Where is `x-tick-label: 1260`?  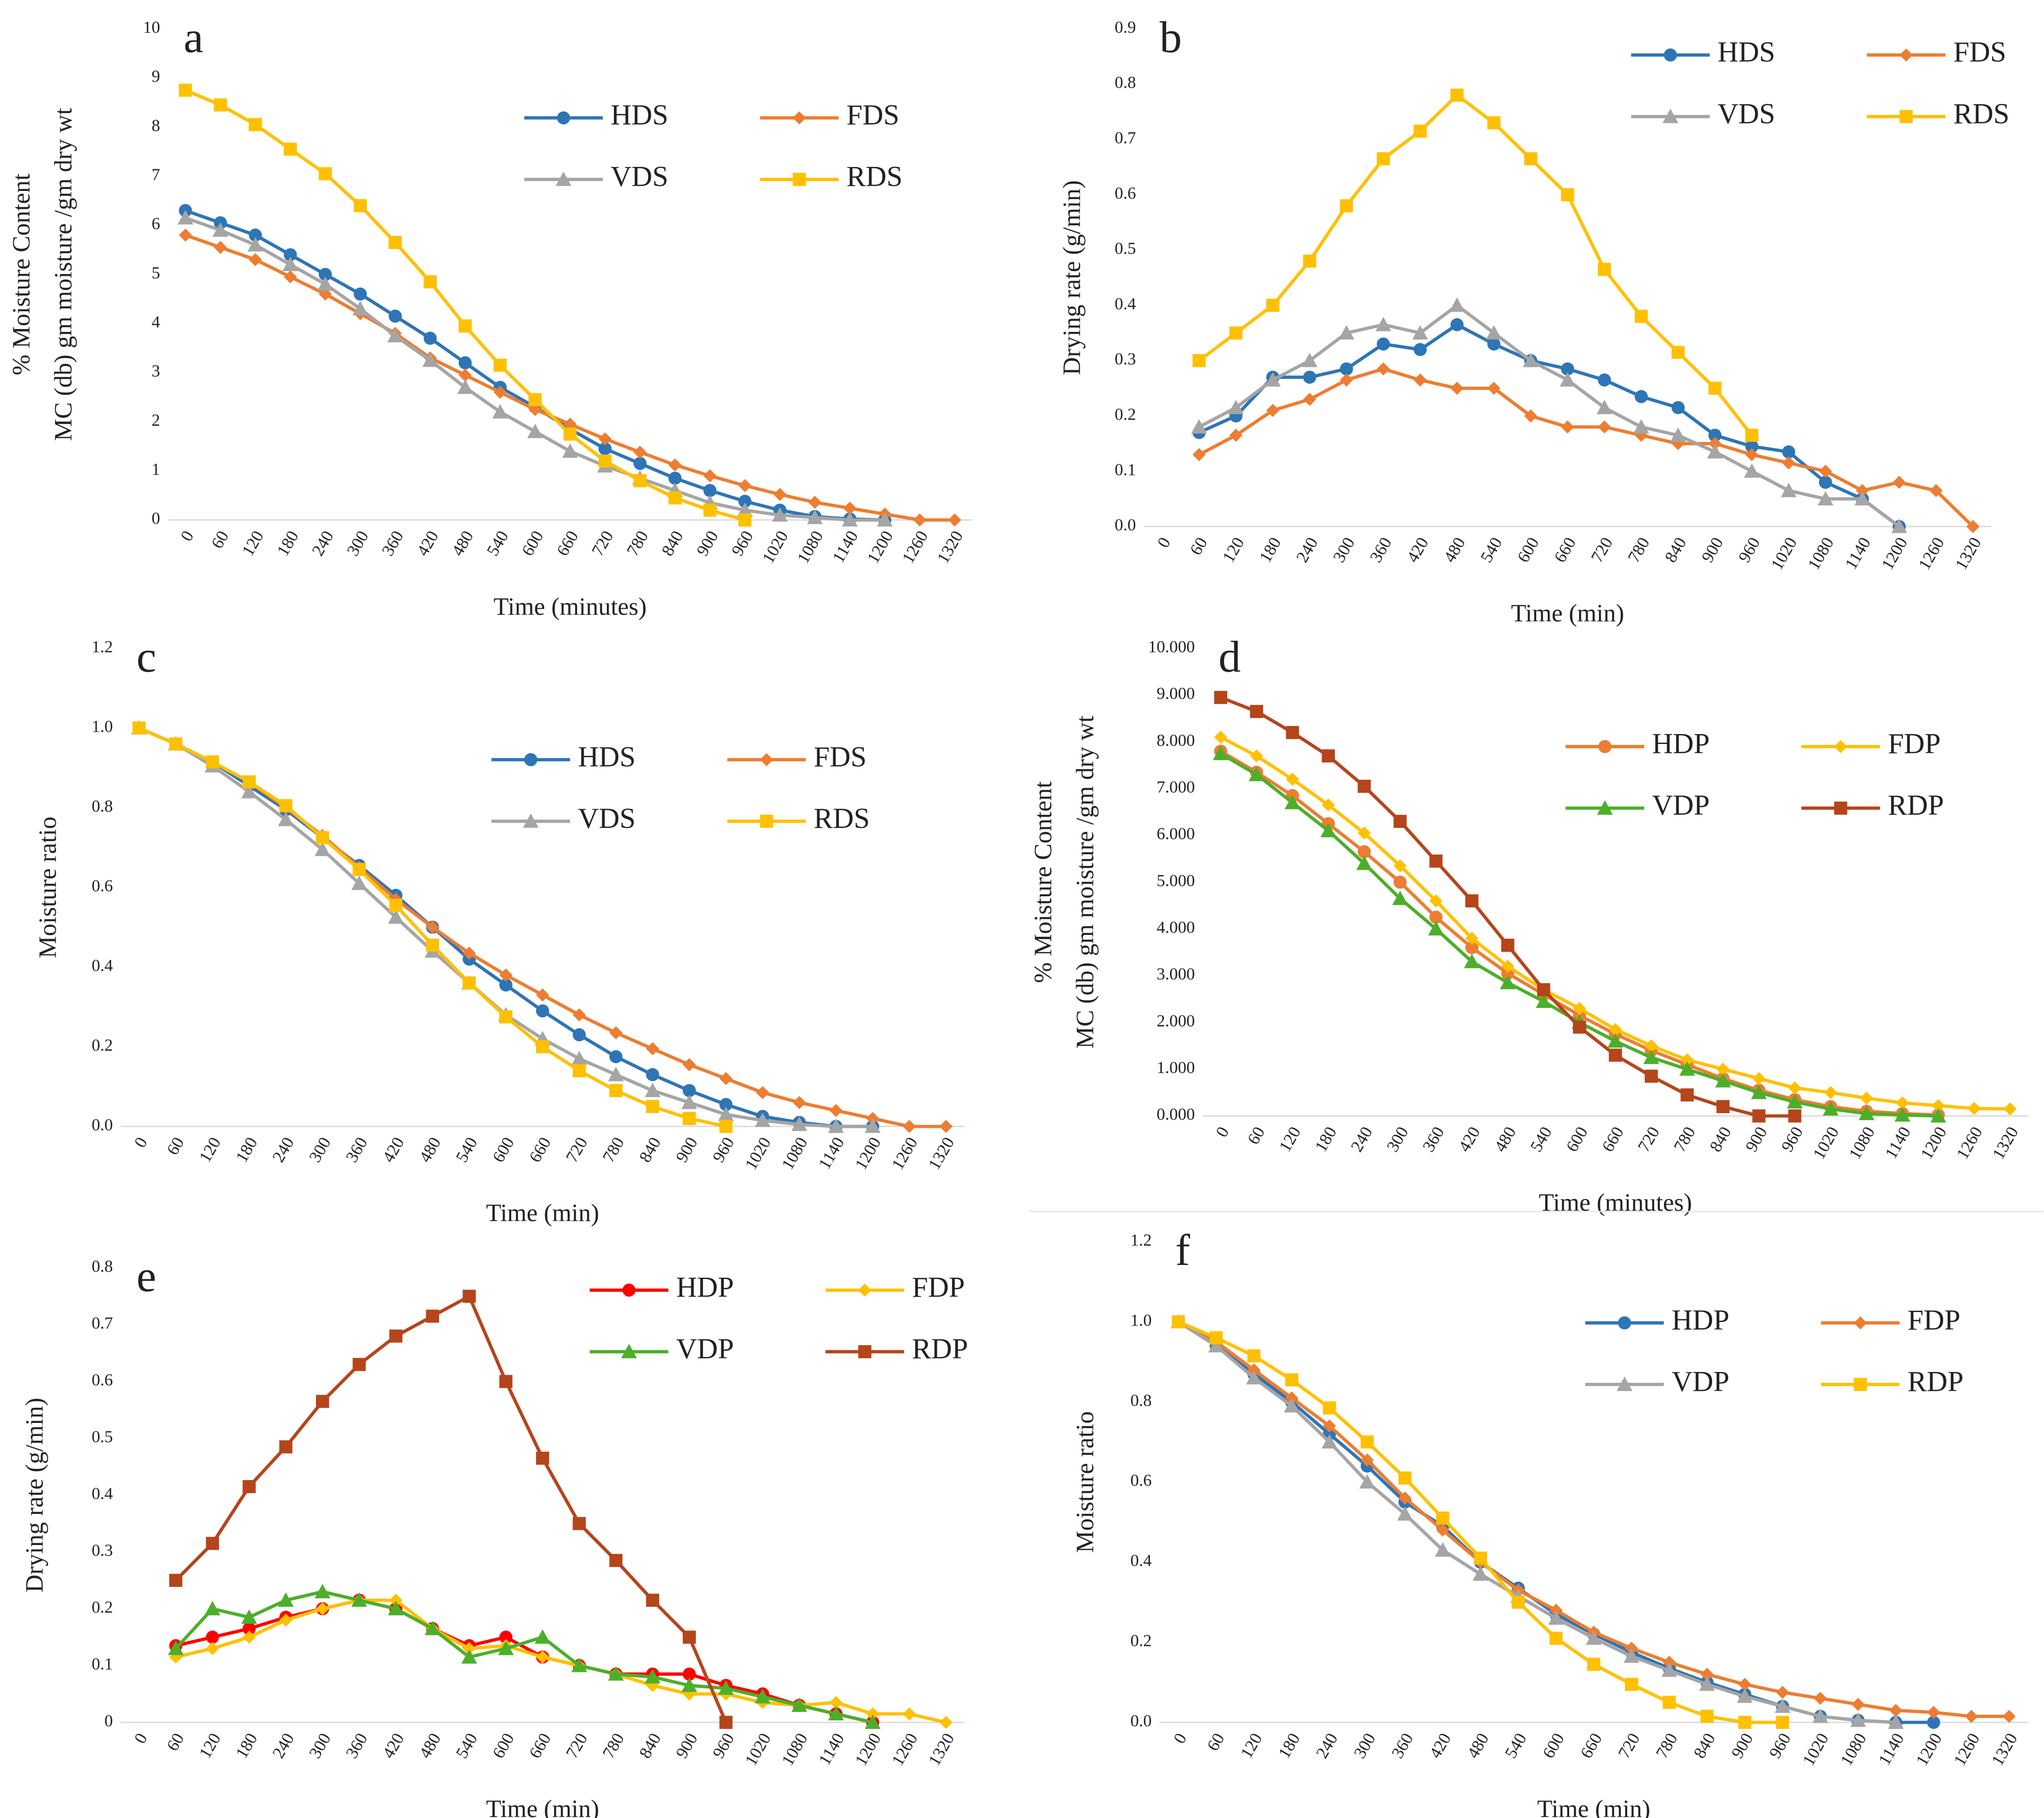
x-tick-label: 1260 is located at coordinates (905, 1749).